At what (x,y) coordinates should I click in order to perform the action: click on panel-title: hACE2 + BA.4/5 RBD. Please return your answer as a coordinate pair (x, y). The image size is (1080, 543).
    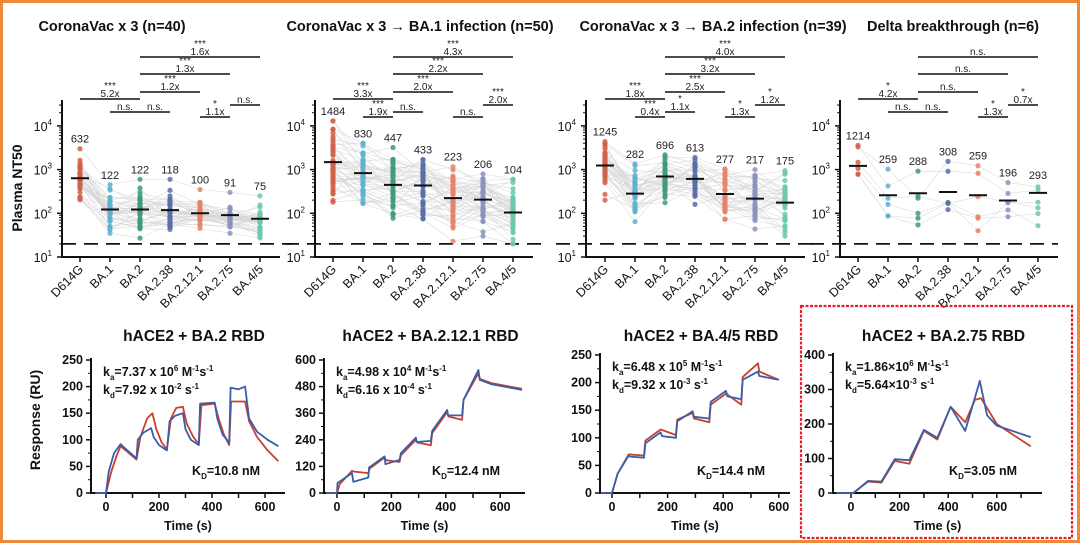
    Looking at the image, I should click on (701, 336).